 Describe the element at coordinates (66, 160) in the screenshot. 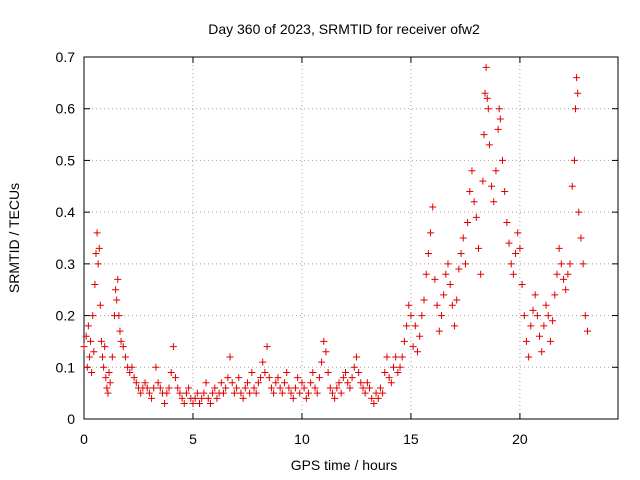

I see `y-tick-label: 0.5` at that location.